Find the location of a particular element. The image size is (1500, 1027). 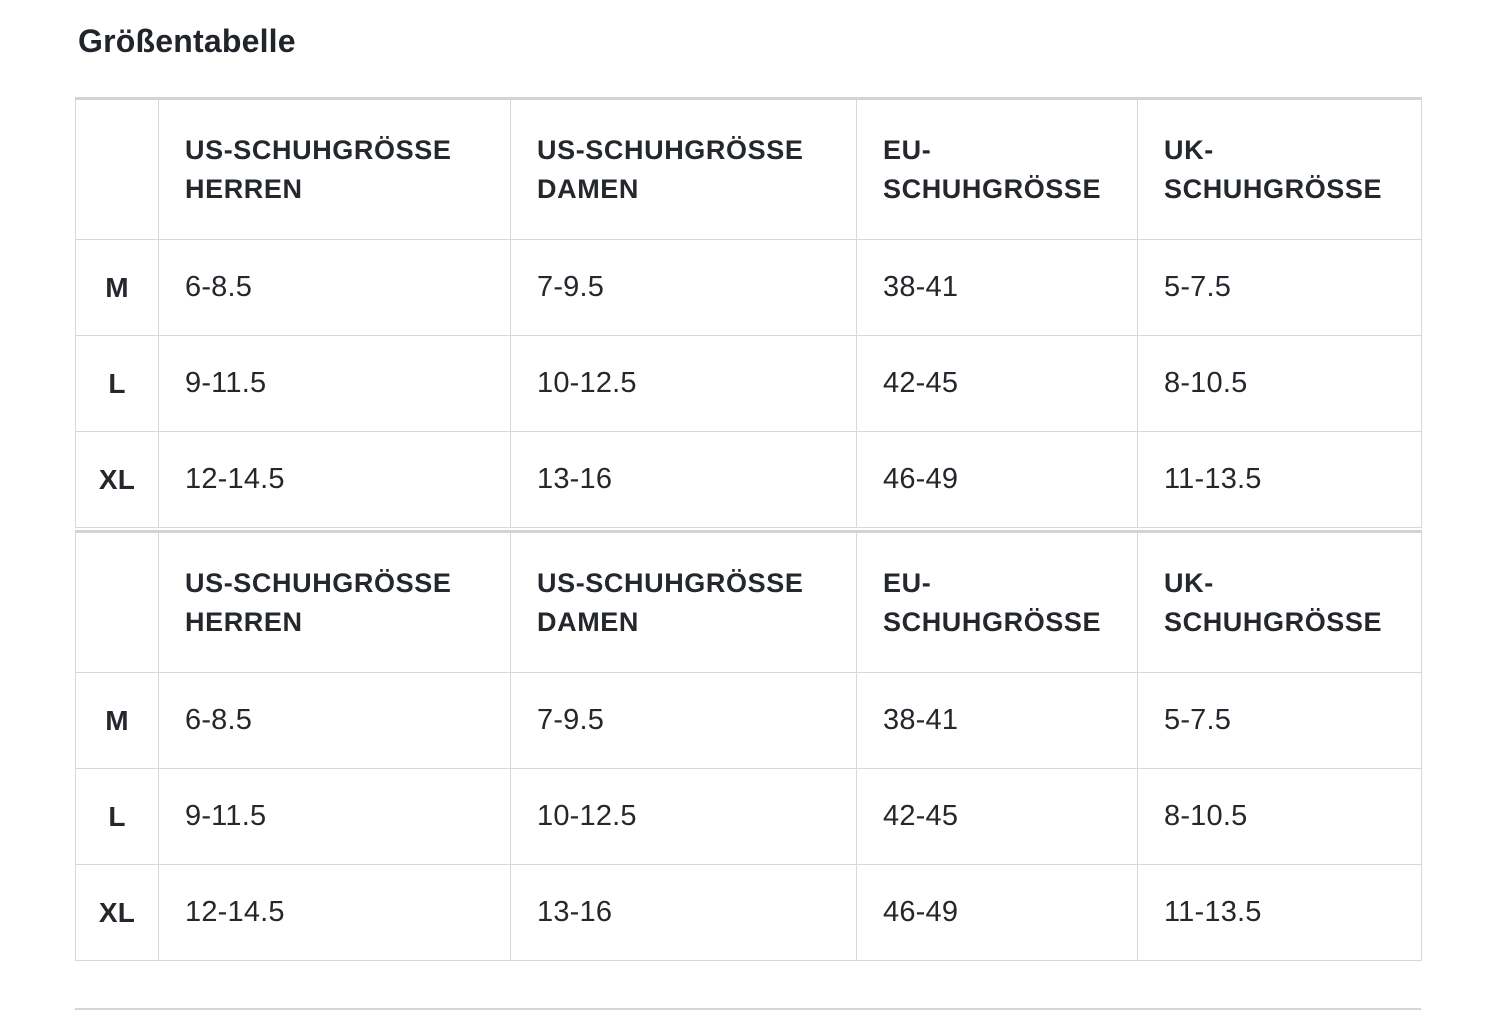

section-divider is located at coordinates (748, 1009).